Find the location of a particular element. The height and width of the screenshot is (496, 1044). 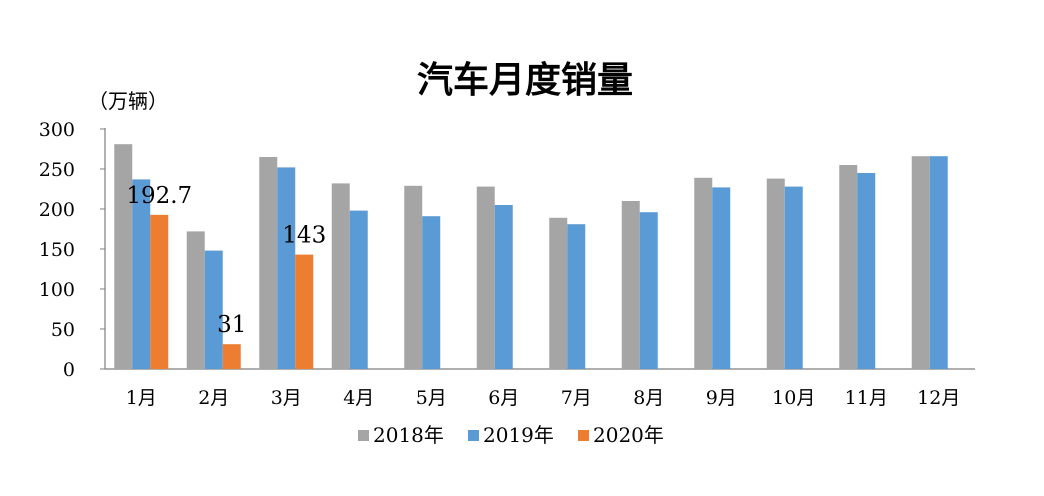

data-label: 143 is located at coordinates (304, 236).